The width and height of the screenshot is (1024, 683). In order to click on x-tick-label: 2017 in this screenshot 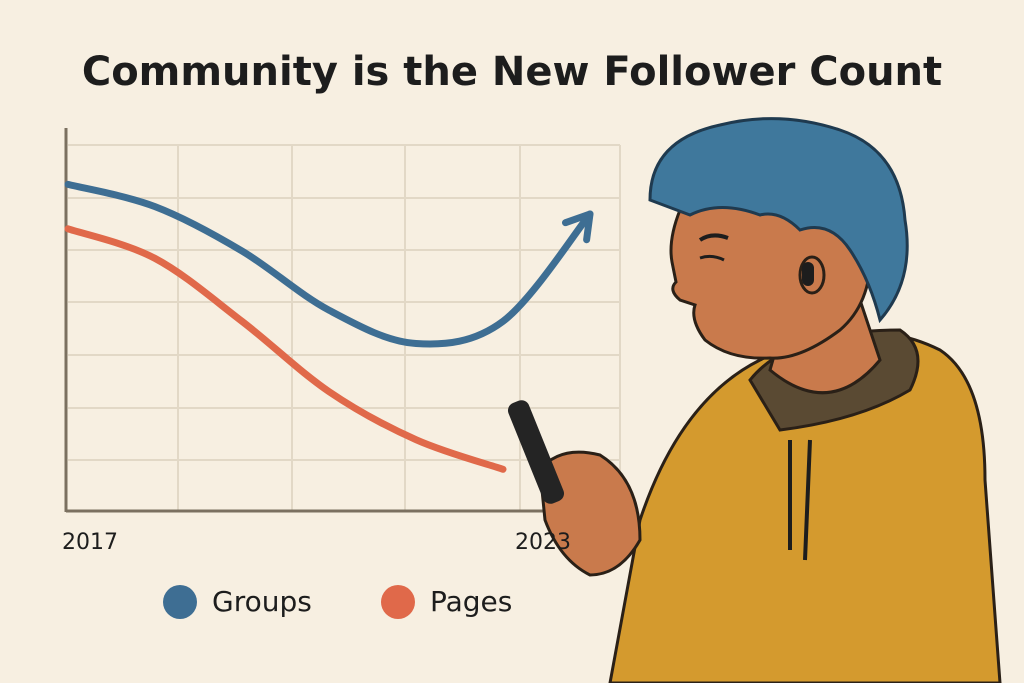, I will do `click(90, 542)`.